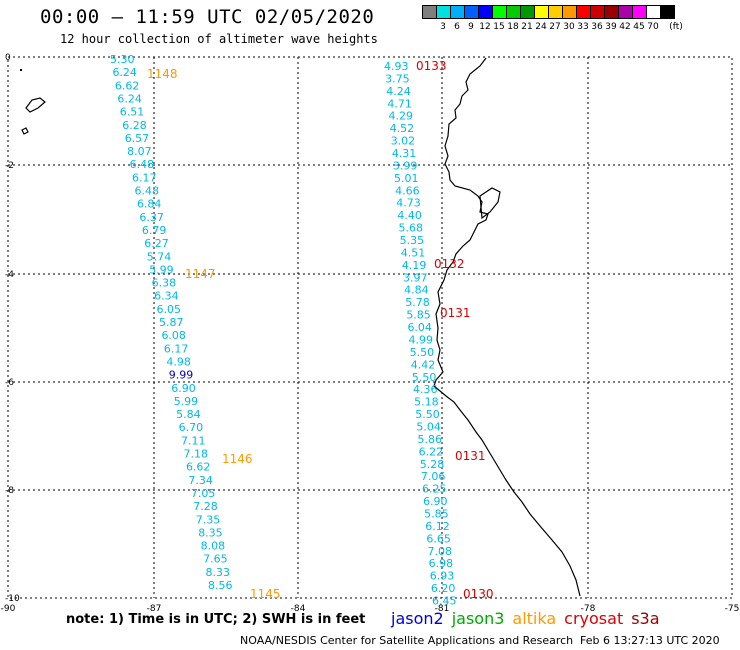 Image resolution: width=740 pixels, height=650 pixels. I want to click on wave-height-value: 3.75, so click(397, 78).